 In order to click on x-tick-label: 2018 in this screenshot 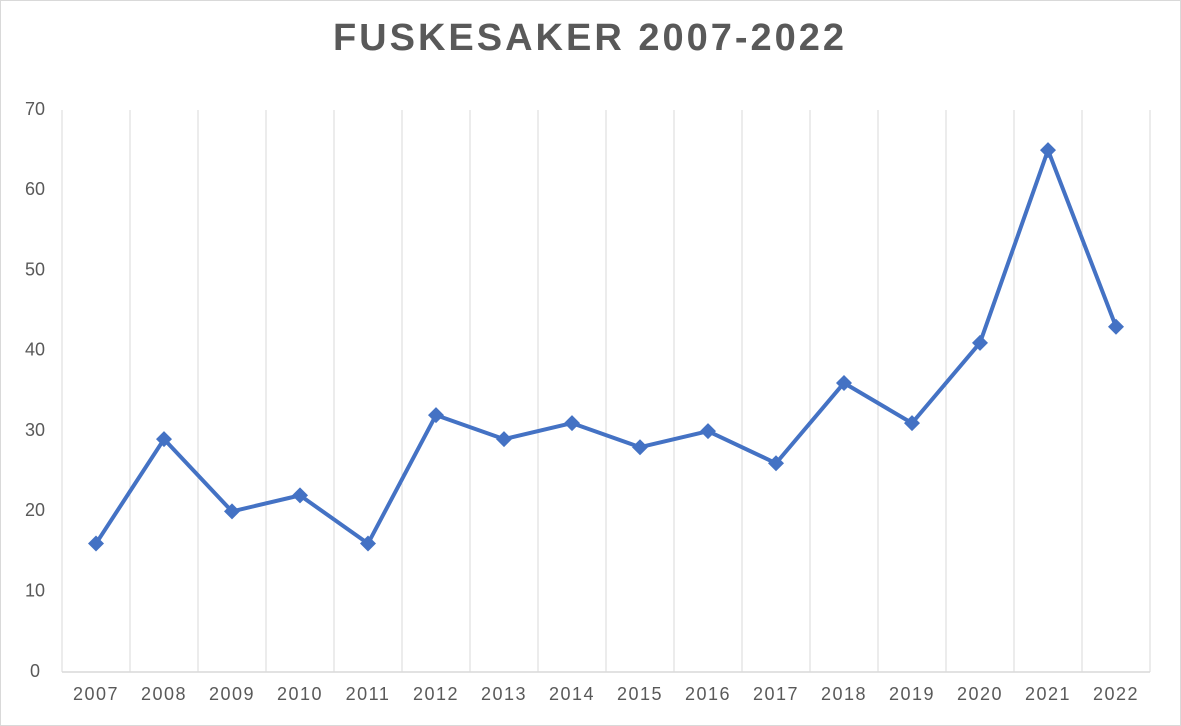, I will do `click(844, 694)`.